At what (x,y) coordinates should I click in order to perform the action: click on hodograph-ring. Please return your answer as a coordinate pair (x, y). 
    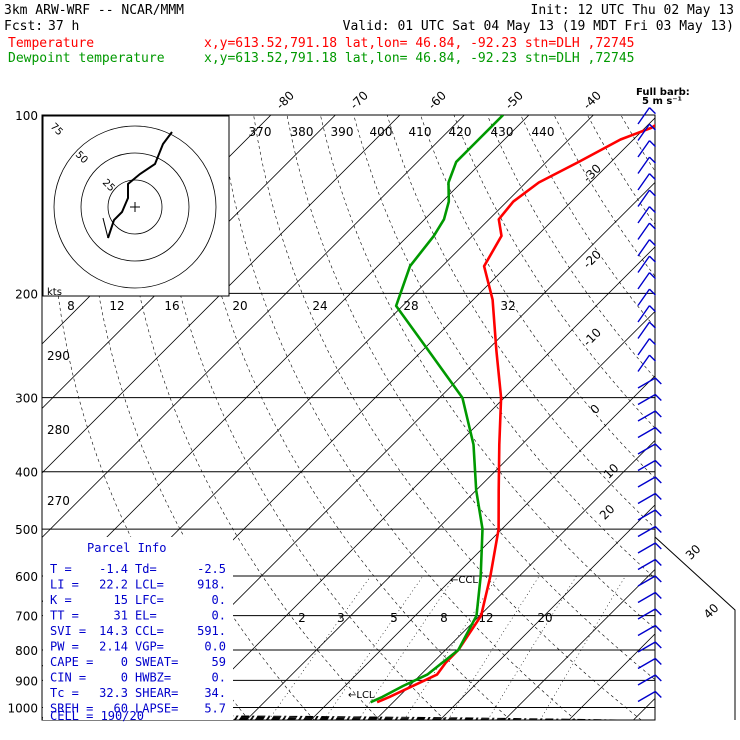
    Looking at the image, I should click on (135, 207).